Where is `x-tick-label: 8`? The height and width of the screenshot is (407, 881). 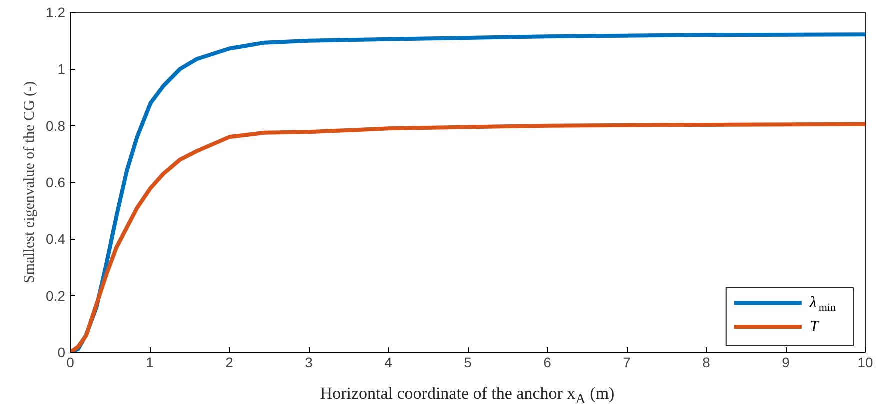
x-tick-label: 8 is located at coordinates (706, 362).